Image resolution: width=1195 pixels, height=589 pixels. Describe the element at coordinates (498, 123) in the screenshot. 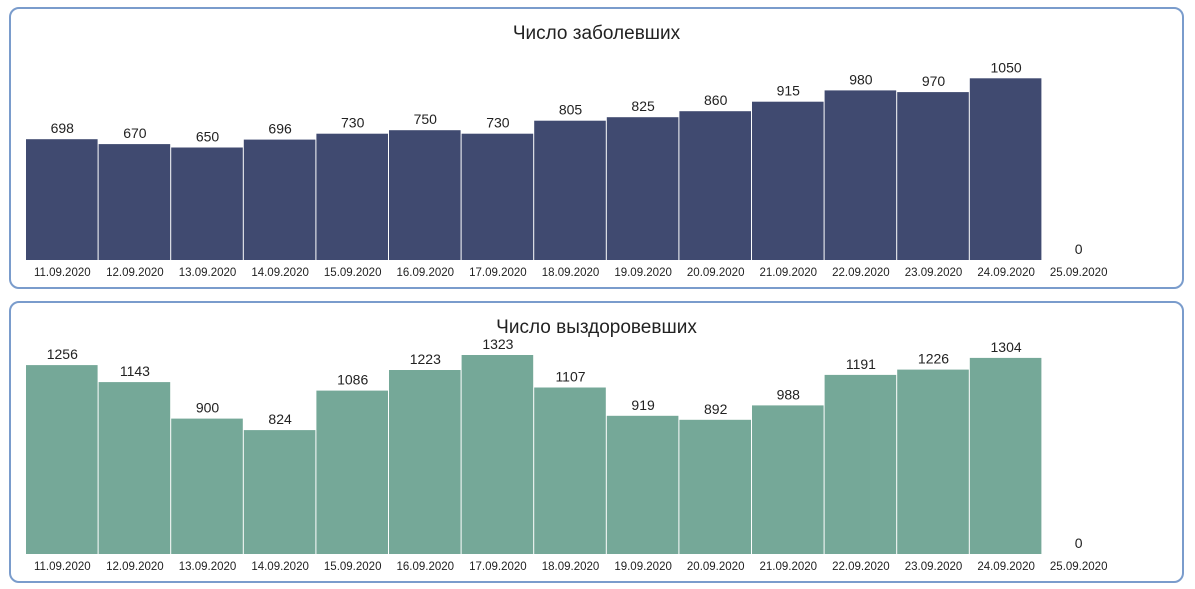

I see `cases-value-label-6: 730` at that location.